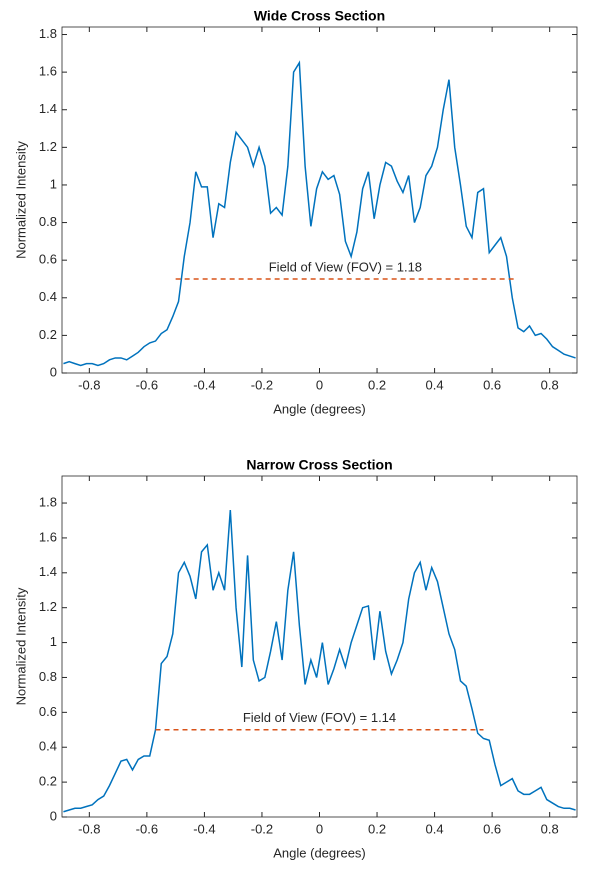 This screenshot has width=590, height=869. What do you see at coordinates (319, 16) in the screenshot?
I see `chart-title: Wide Cross Section` at bounding box center [319, 16].